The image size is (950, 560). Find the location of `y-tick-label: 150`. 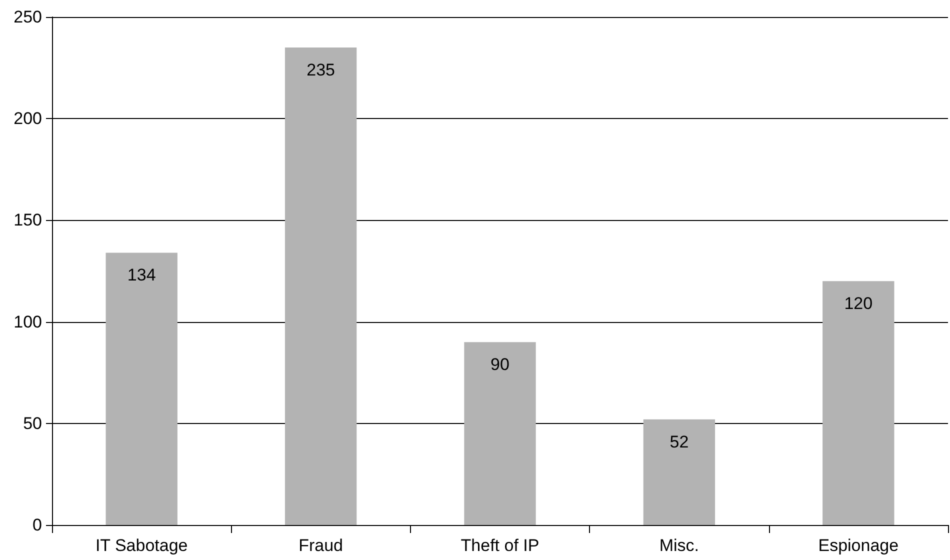

y-tick-label: 150 is located at coordinates (28, 220).